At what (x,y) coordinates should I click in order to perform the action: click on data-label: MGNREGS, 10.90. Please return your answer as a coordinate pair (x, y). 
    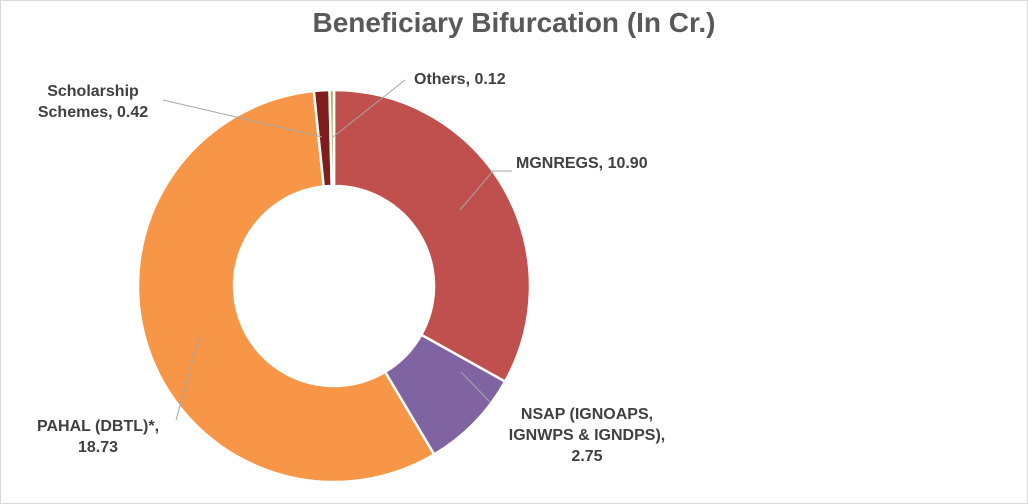
    Looking at the image, I should click on (582, 163).